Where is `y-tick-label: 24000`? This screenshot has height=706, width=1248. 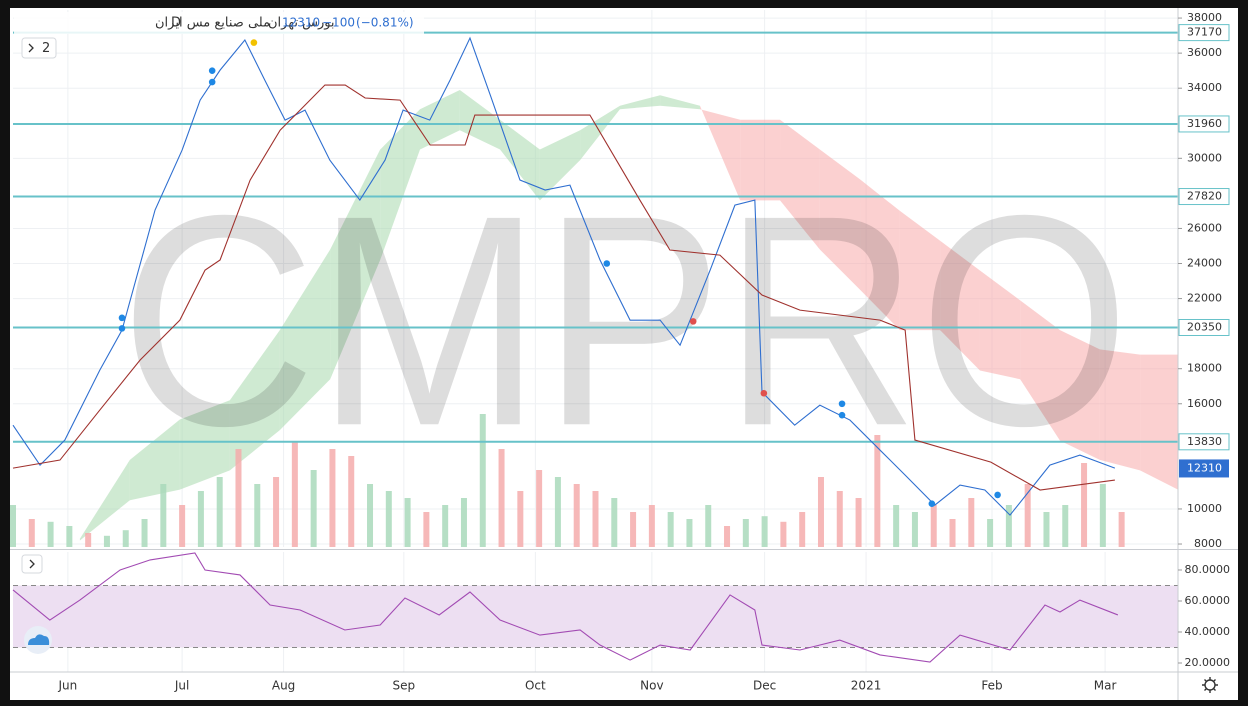 y-tick-label: 24000 is located at coordinates (1204, 263).